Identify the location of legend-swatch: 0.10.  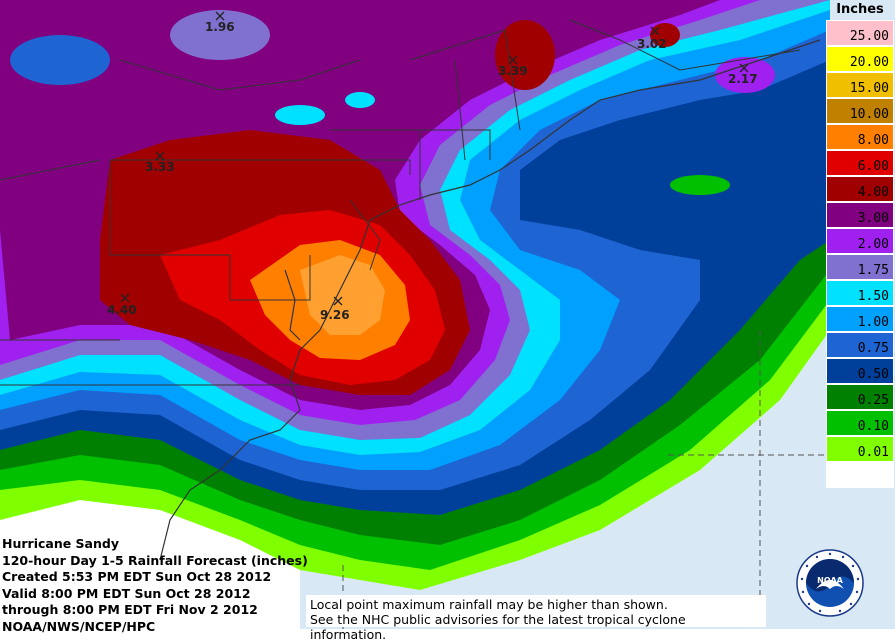
(860, 423).